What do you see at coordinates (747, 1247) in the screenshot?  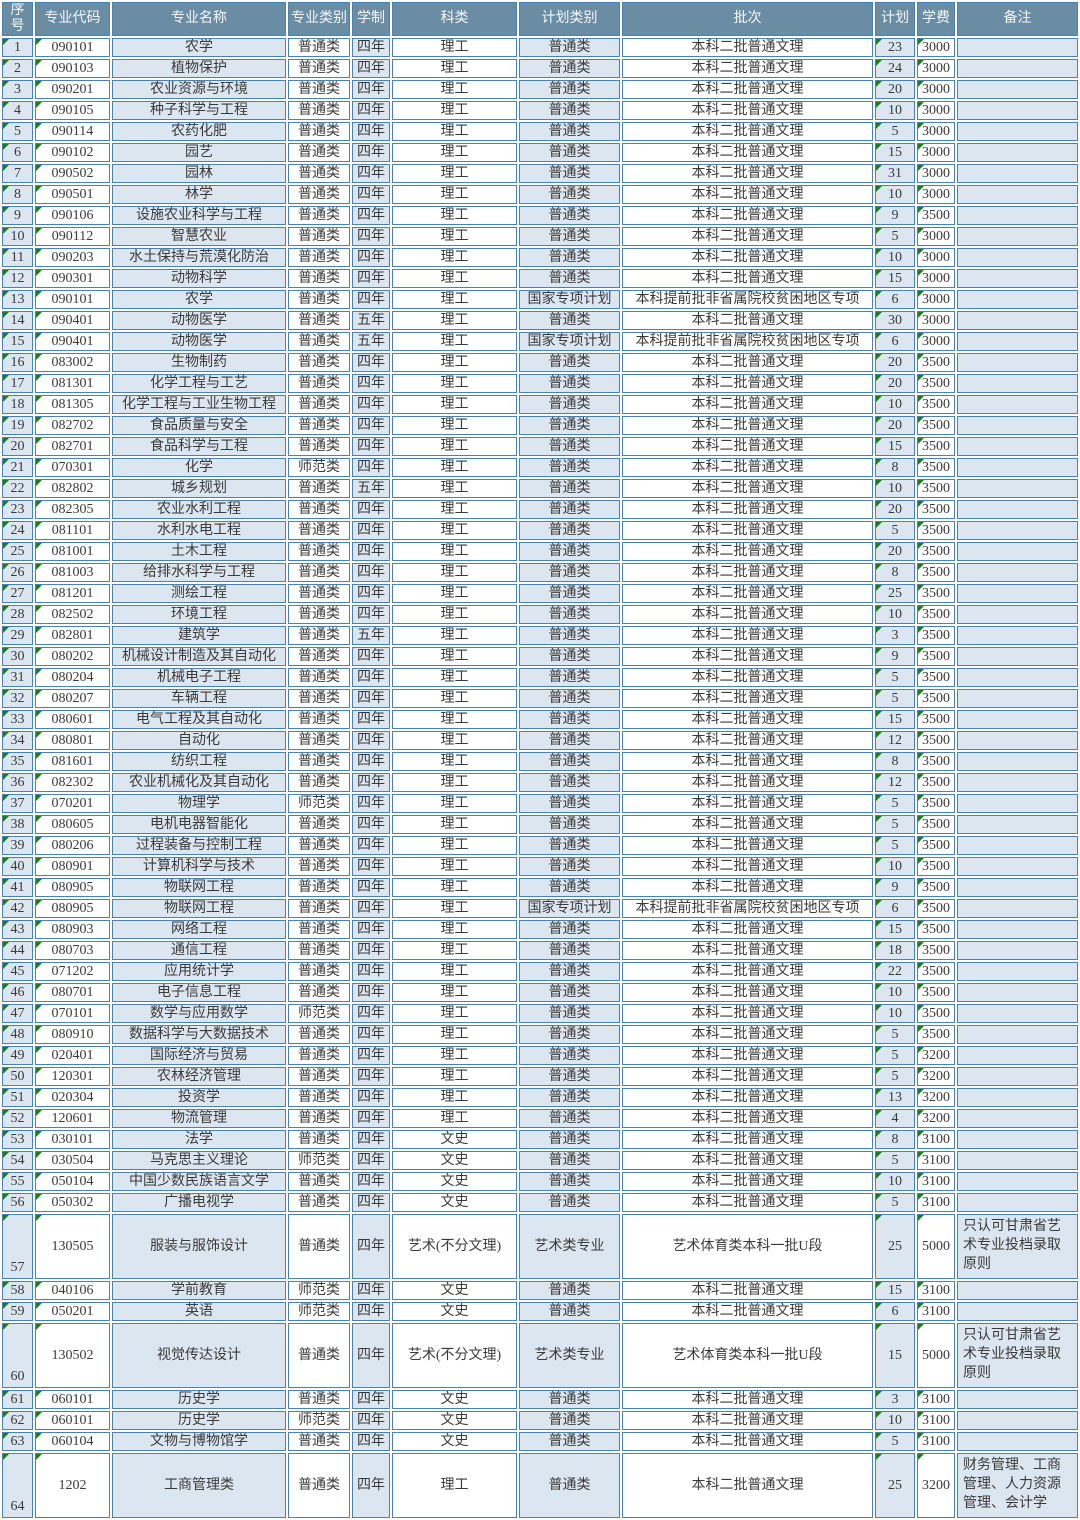 I see `cell: 艺术体育类本科一批U段` at bounding box center [747, 1247].